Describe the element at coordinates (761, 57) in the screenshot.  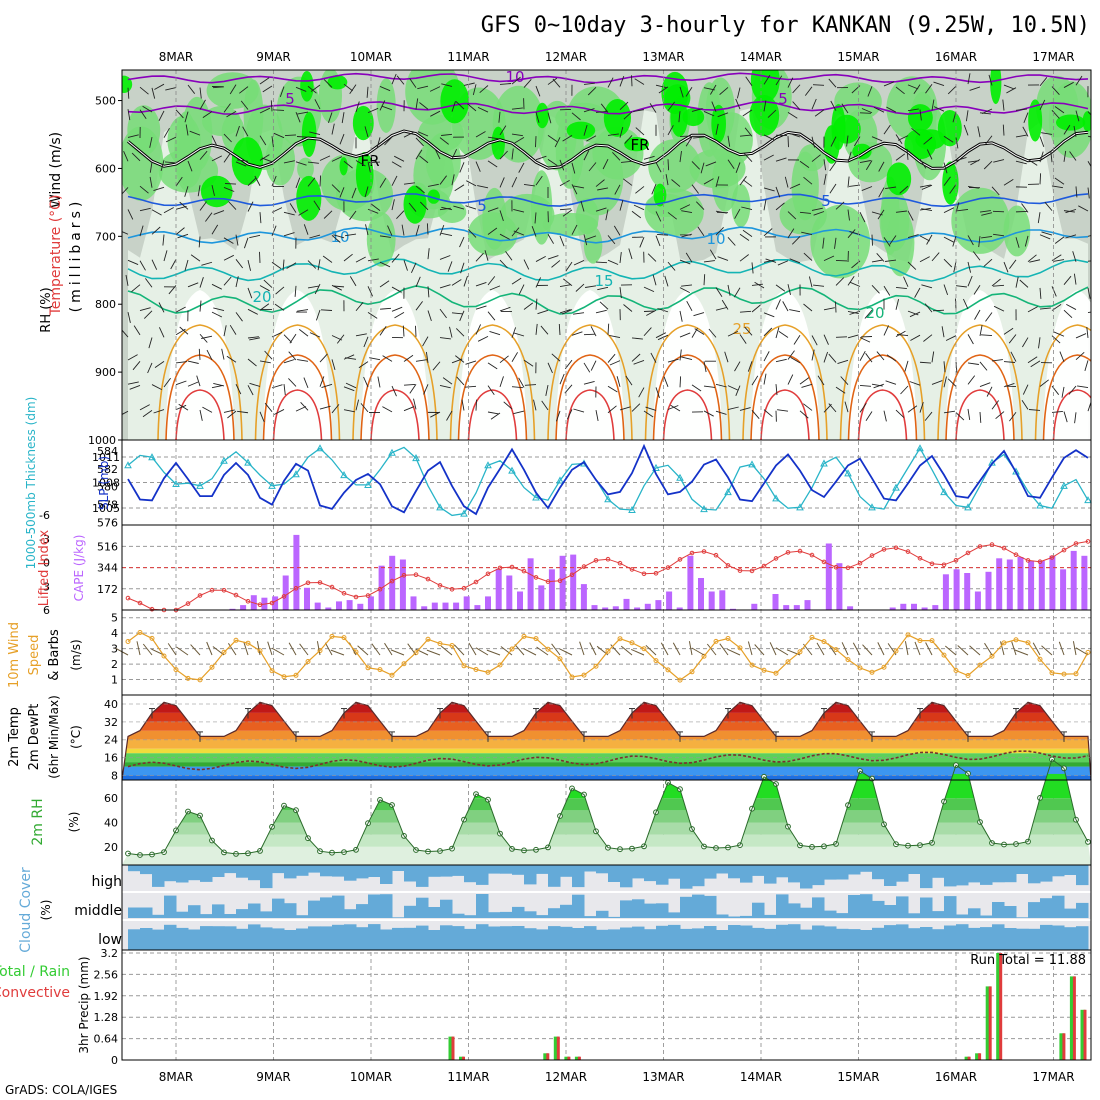
I see `day-label-top: 14MAR` at that location.